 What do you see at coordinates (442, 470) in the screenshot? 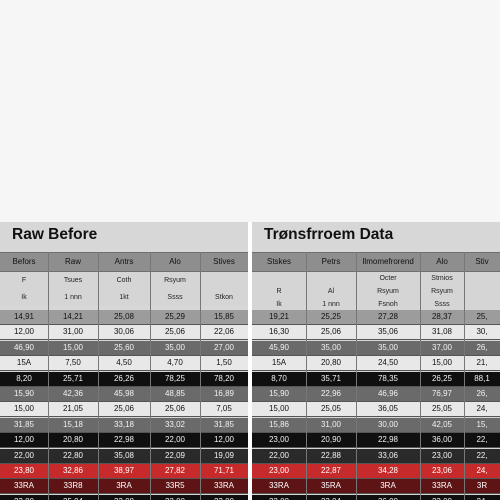
I see `table-cell: 23,06` at bounding box center [442, 470].